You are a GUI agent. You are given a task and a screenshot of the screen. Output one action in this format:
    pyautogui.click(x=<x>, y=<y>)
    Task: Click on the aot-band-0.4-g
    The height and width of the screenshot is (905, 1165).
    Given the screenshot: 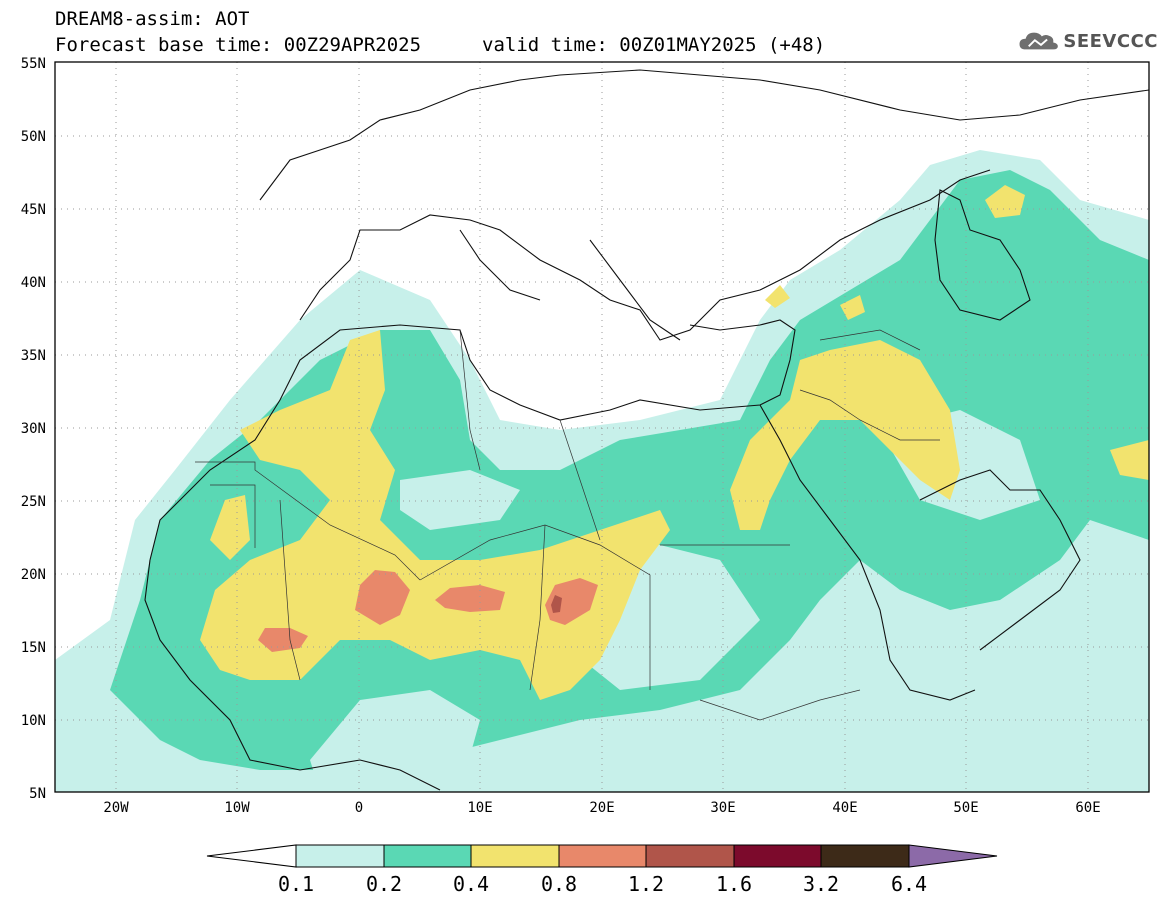 What is the action you would take?
    pyautogui.click(x=852, y=307)
    